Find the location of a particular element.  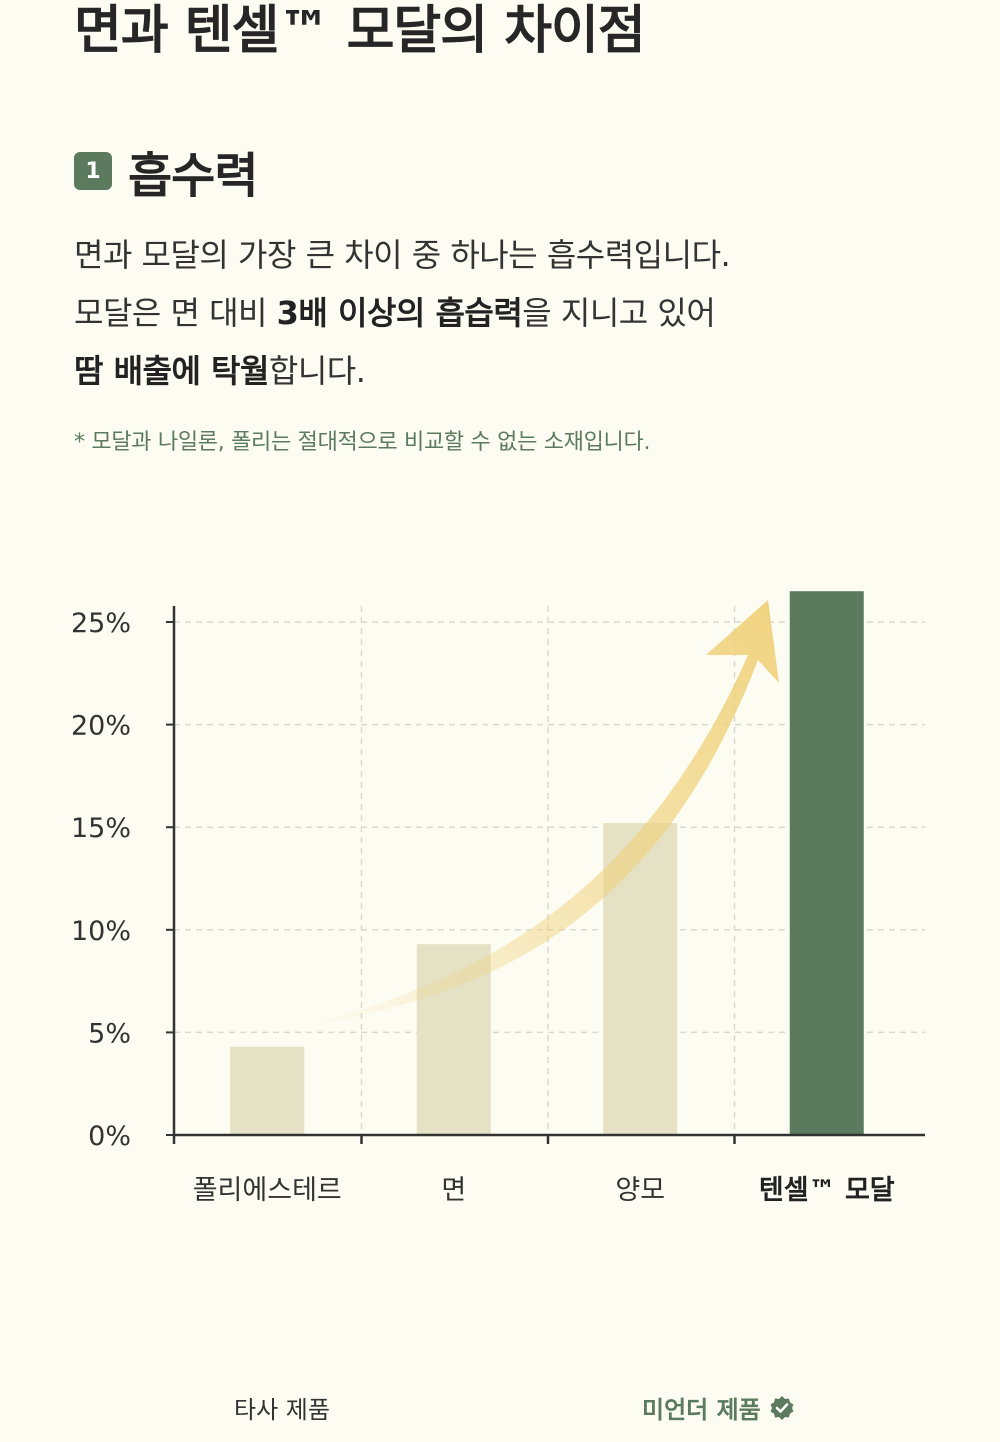

section-number-badge: 1 is located at coordinates (93, 171).